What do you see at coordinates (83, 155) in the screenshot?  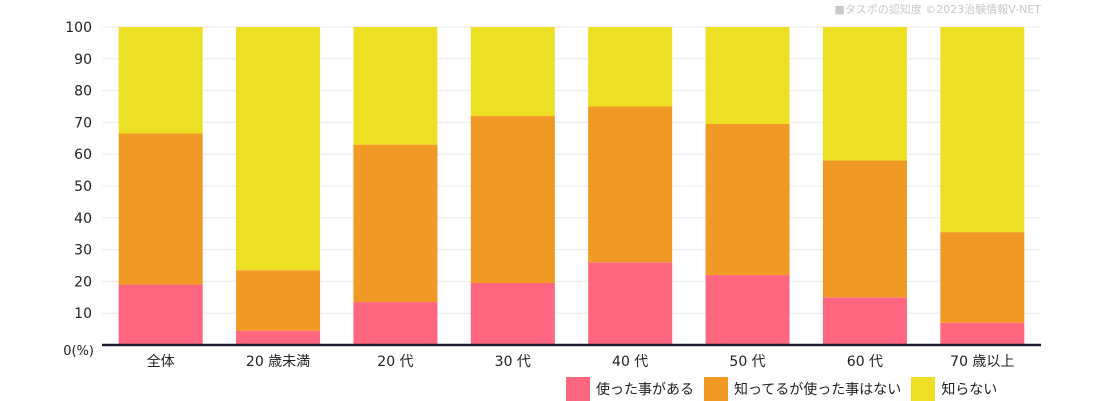 I see `y-tick-label: 60` at bounding box center [83, 155].